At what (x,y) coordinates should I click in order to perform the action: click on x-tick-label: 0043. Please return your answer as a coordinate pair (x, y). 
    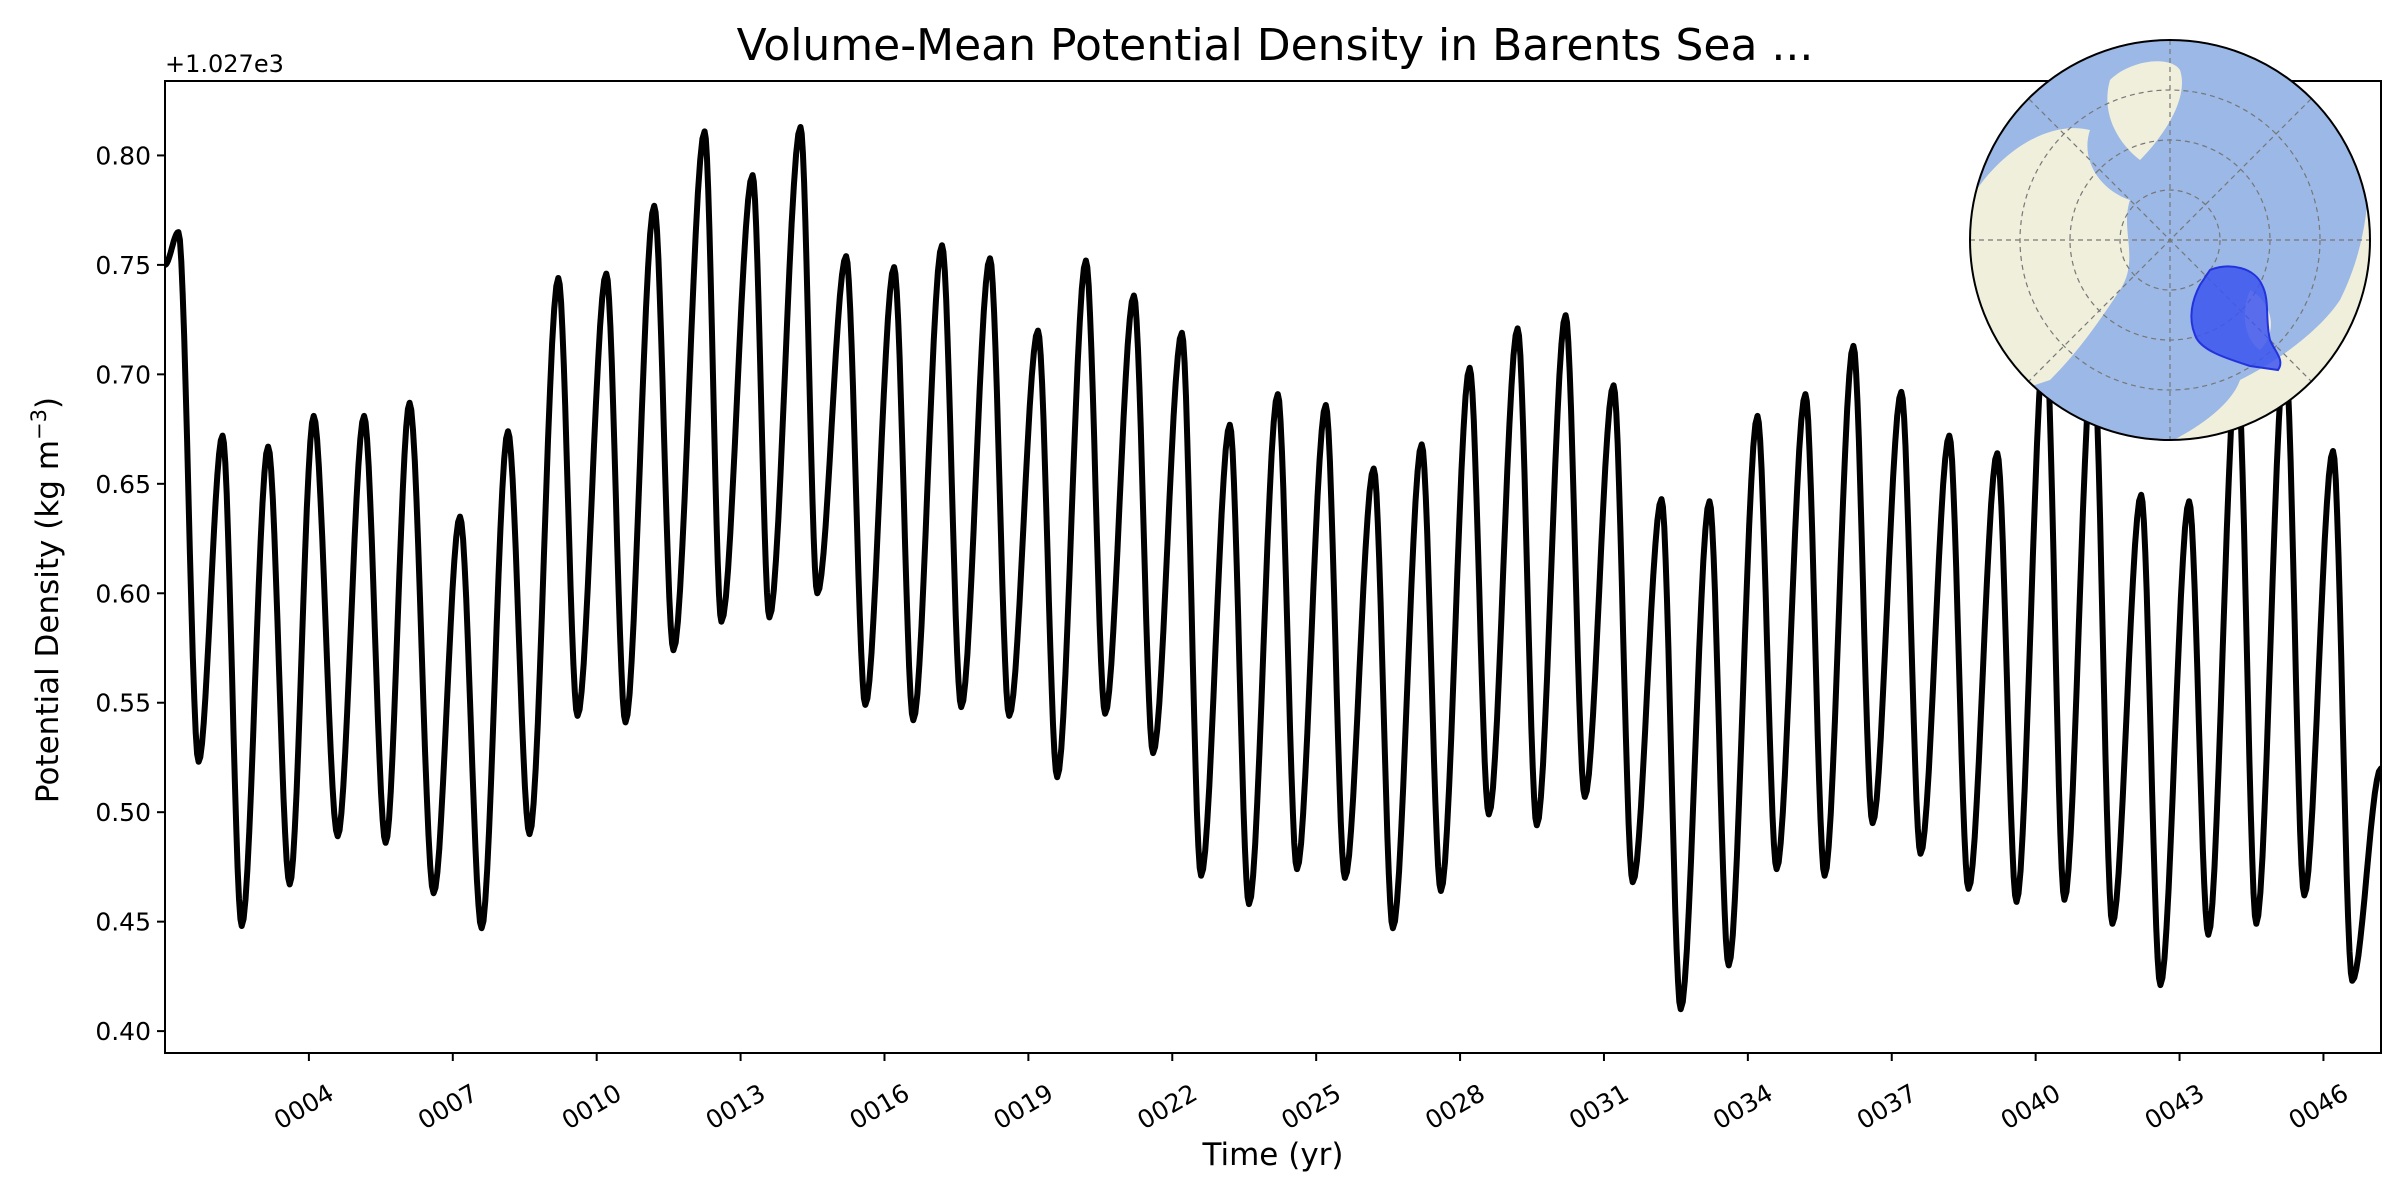
    Looking at the image, I should click on (2175, 1106).